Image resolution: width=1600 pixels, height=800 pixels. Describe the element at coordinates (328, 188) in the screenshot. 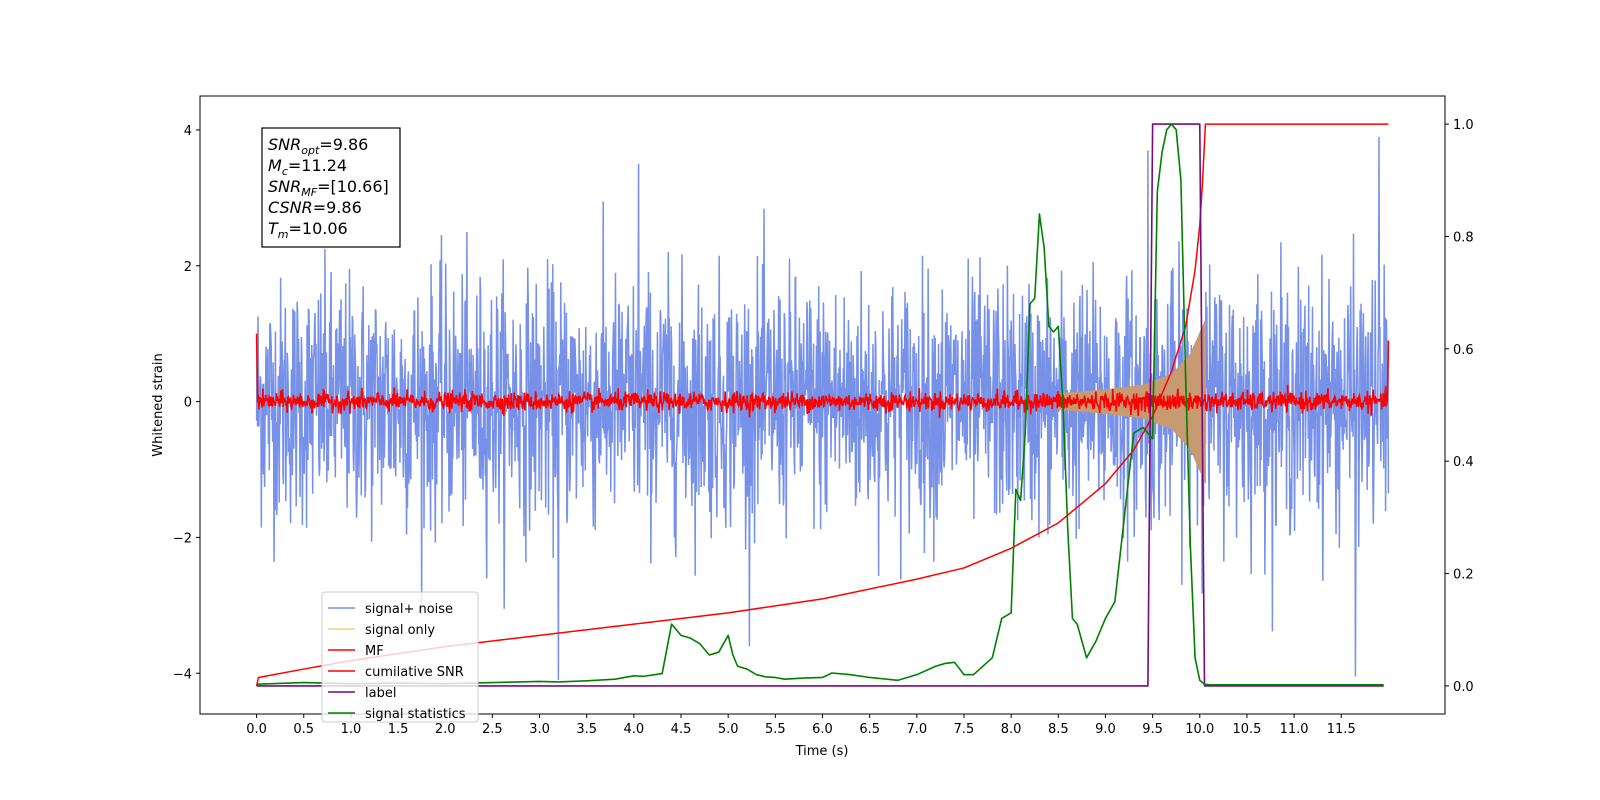

I see `stat-annotation: SNRMF=[10.66]` at that location.